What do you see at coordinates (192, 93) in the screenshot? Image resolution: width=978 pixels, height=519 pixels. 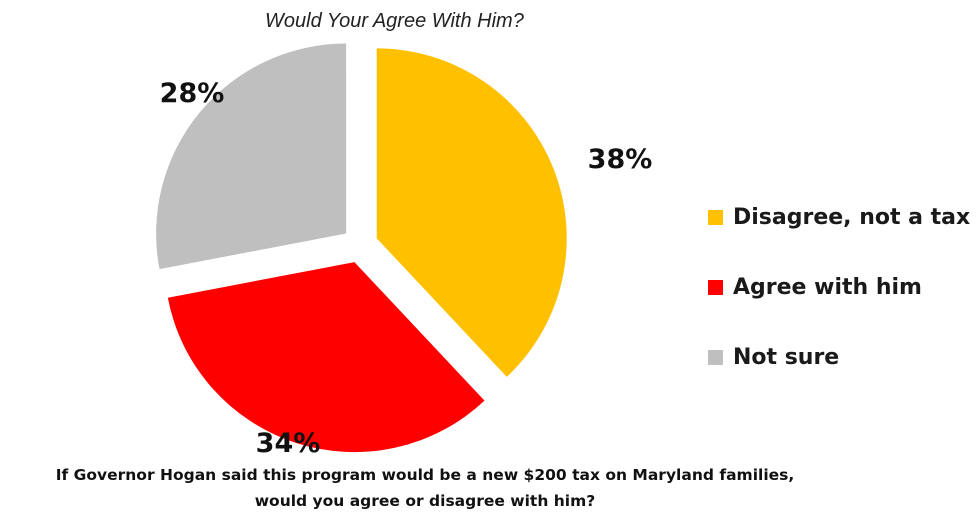 I see `data-label-not-sure: 28%` at bounding box center [192, 93].